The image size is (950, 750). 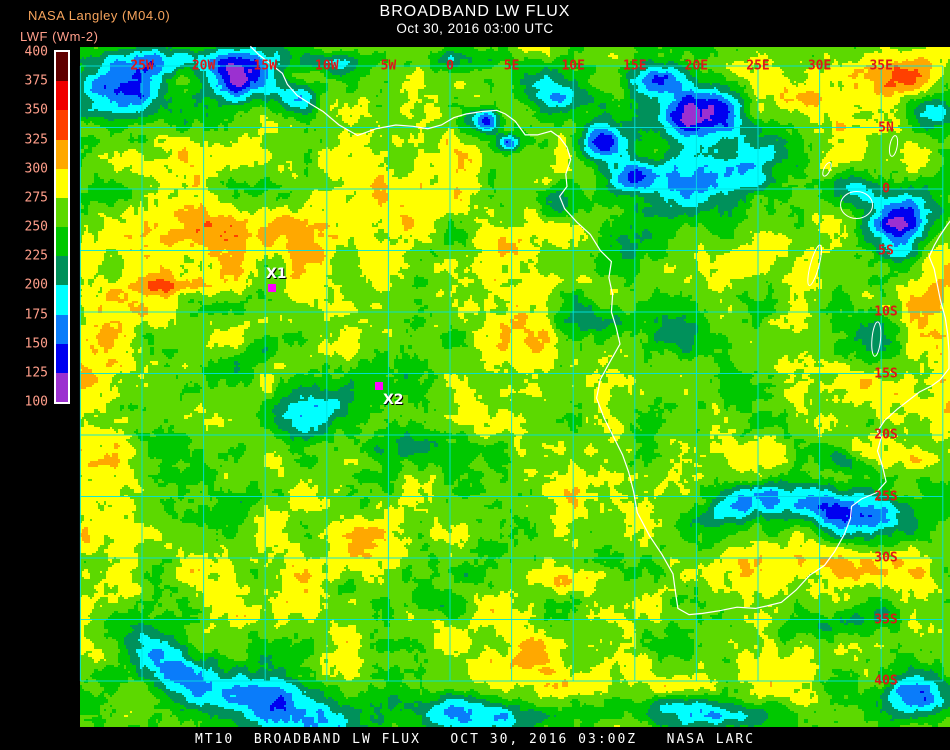 I want to click on color-scale-tick-label: 225, so click(x=36, y=256).